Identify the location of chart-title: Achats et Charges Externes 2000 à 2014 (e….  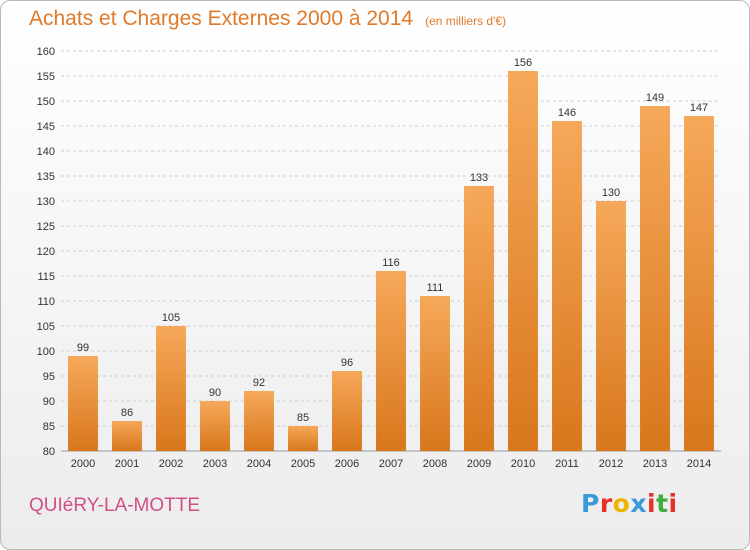
(267, 19).